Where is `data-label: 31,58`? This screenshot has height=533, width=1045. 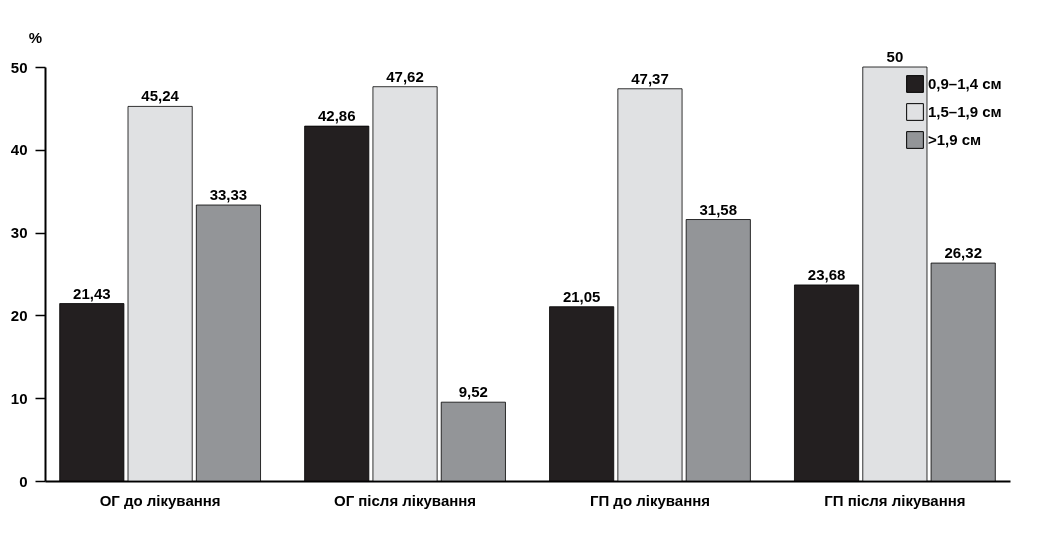
data-label: 31,58 is located at coordinates (718, 209).